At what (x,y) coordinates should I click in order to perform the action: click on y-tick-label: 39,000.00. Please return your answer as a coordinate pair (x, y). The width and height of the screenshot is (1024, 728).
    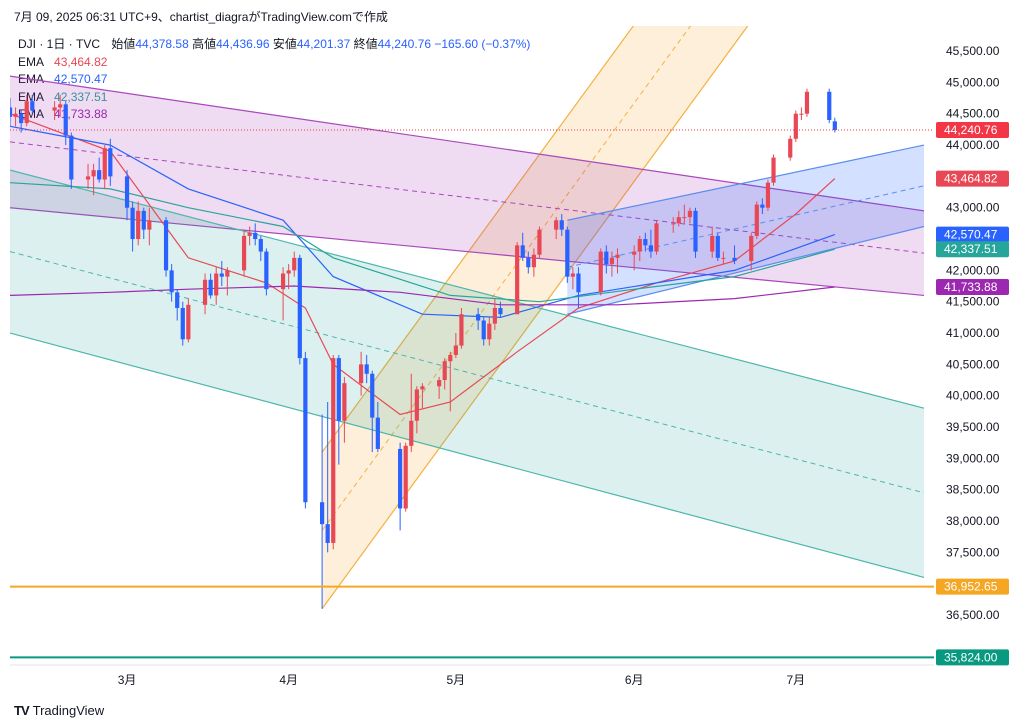
    Looking at the image, I should click on (973, 458).